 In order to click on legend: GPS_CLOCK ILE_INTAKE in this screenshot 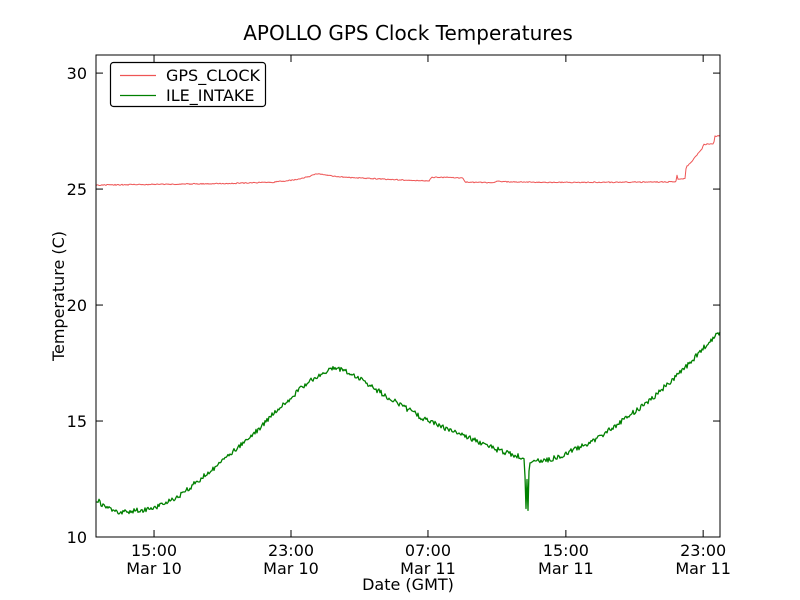, I will do `click(188, 84)`.